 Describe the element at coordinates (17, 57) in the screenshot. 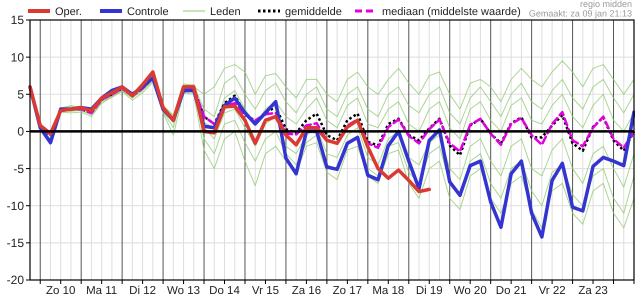

I see `y-tick-label: 10` at that location.